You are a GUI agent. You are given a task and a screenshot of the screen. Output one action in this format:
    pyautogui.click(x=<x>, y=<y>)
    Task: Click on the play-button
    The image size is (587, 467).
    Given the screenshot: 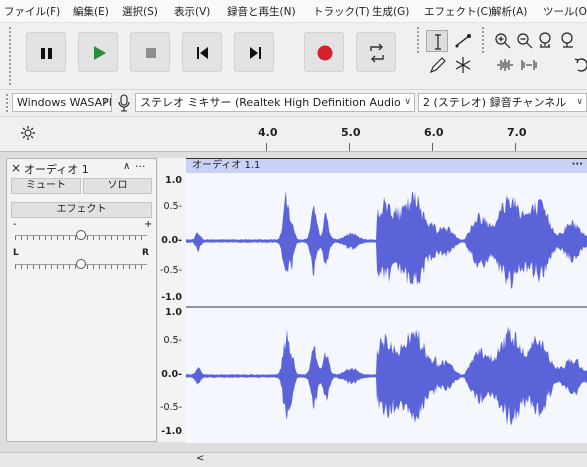 What is the action you would take?
    pyautogui.click(x=98, y=52)
    